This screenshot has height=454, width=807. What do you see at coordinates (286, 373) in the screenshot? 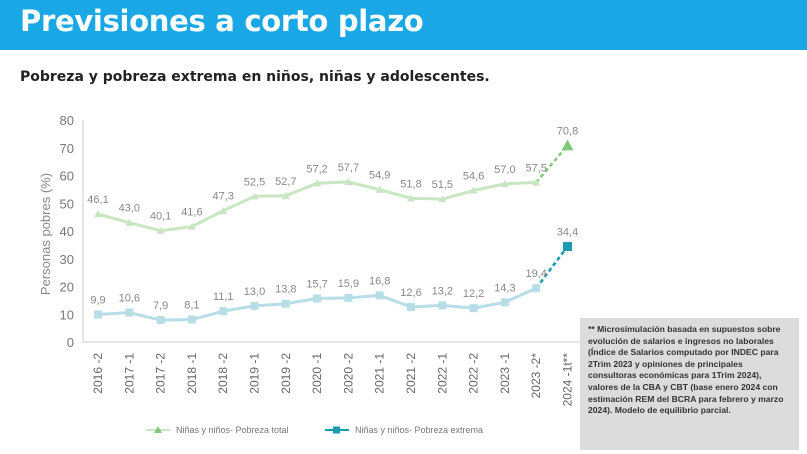
I see `x-tick-label: 2019 -2` at bounding box center [286, 373].